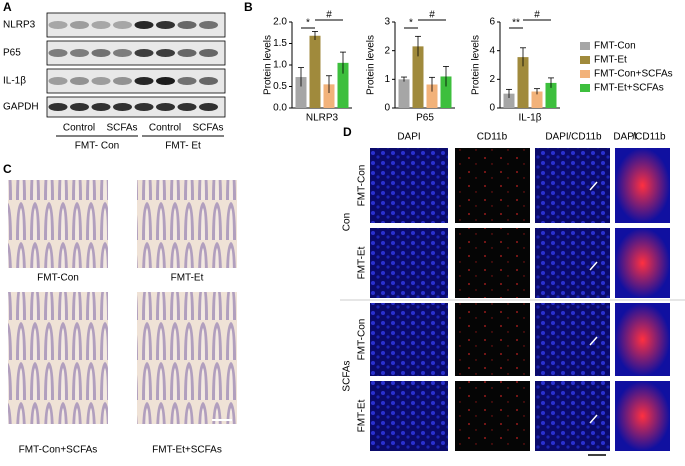  Describe the element at coordinates (347, 375) in the screenshot. I see `group-label: SCFAs` at that location.